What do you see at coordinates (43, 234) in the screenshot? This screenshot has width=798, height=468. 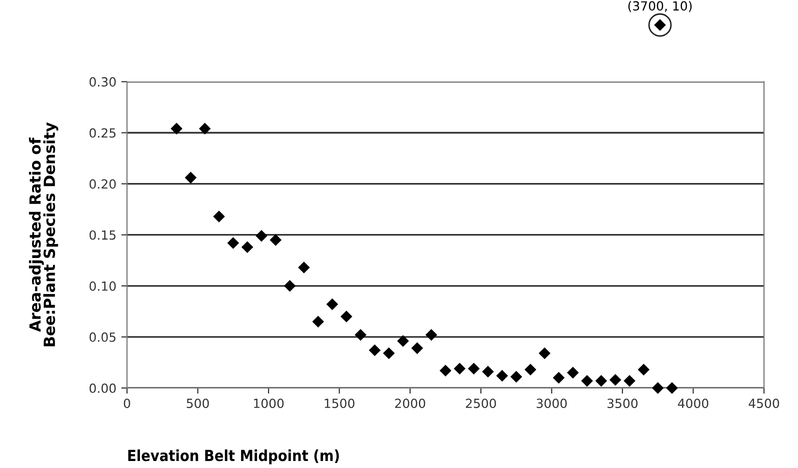 I see `y-axis-title: Area-adjusted Ratio of Bee:Plant Species Density` at bounding box center [43, 234].